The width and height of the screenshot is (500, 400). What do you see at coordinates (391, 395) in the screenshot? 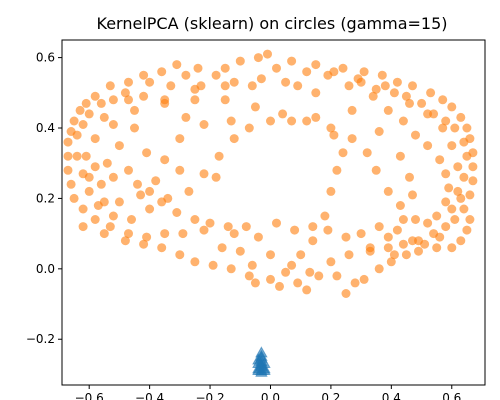
I see `x-tick-label-5: 0.4` at bounding box center [391, 395].